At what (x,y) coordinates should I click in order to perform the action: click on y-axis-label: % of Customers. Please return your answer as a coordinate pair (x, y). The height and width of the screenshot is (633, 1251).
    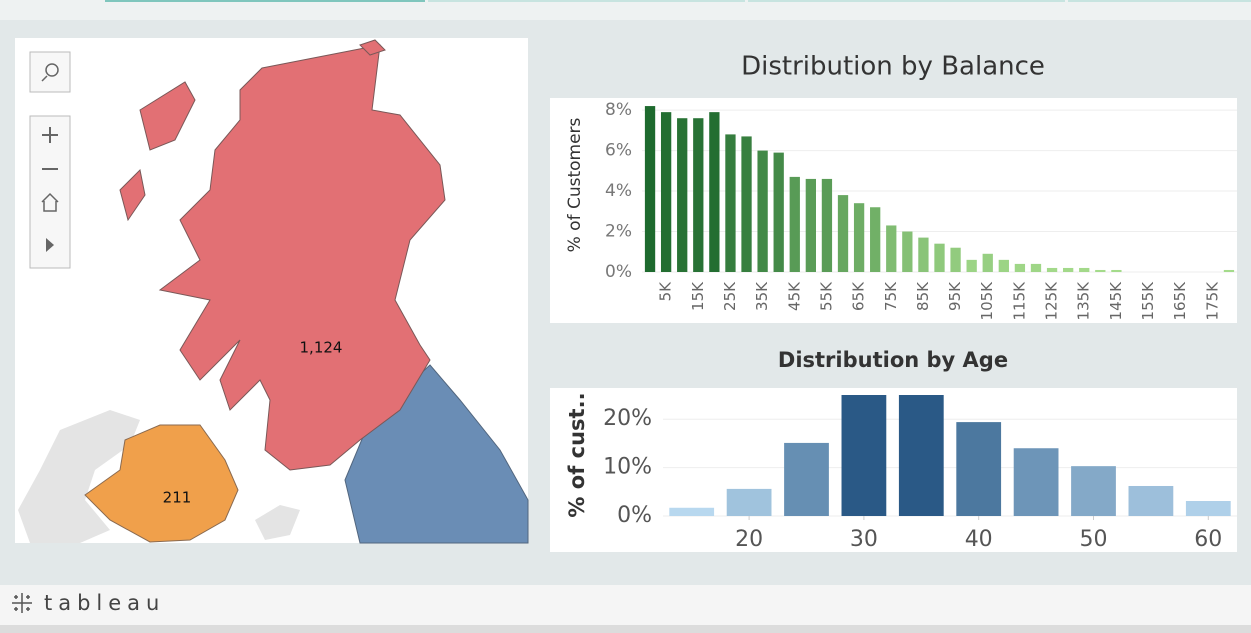
    Looking at the image, I should click on (575, 184).